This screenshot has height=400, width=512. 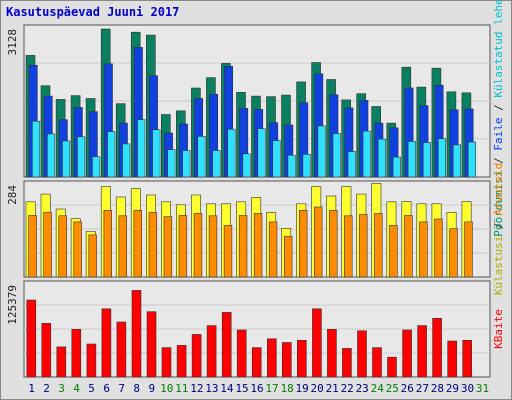 I want to click on x-tick-label: 14, so click(x=227, y=388).